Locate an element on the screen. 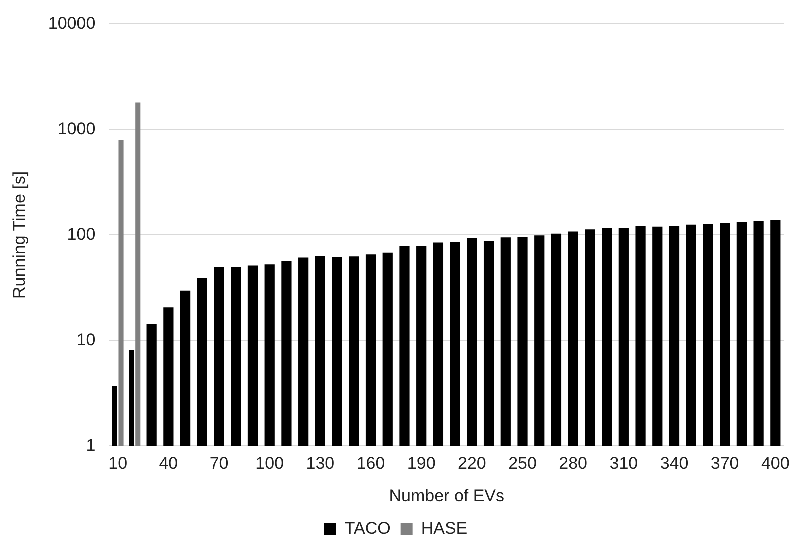 Image resolution: width=798 pixels, height=552 pixels. x-tick-label: 370 is located at coordinates (725, 464).